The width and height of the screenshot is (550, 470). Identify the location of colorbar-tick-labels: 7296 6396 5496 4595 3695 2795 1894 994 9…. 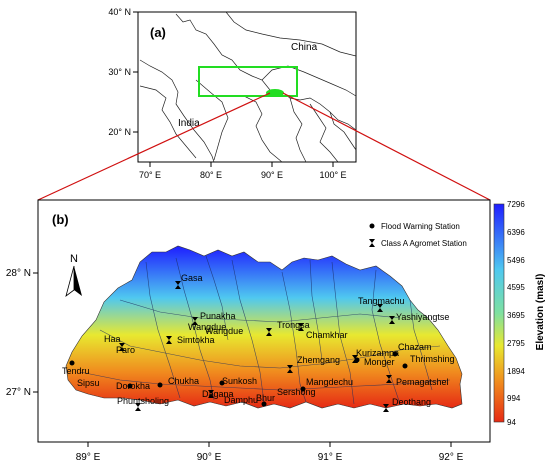
(516, 313).